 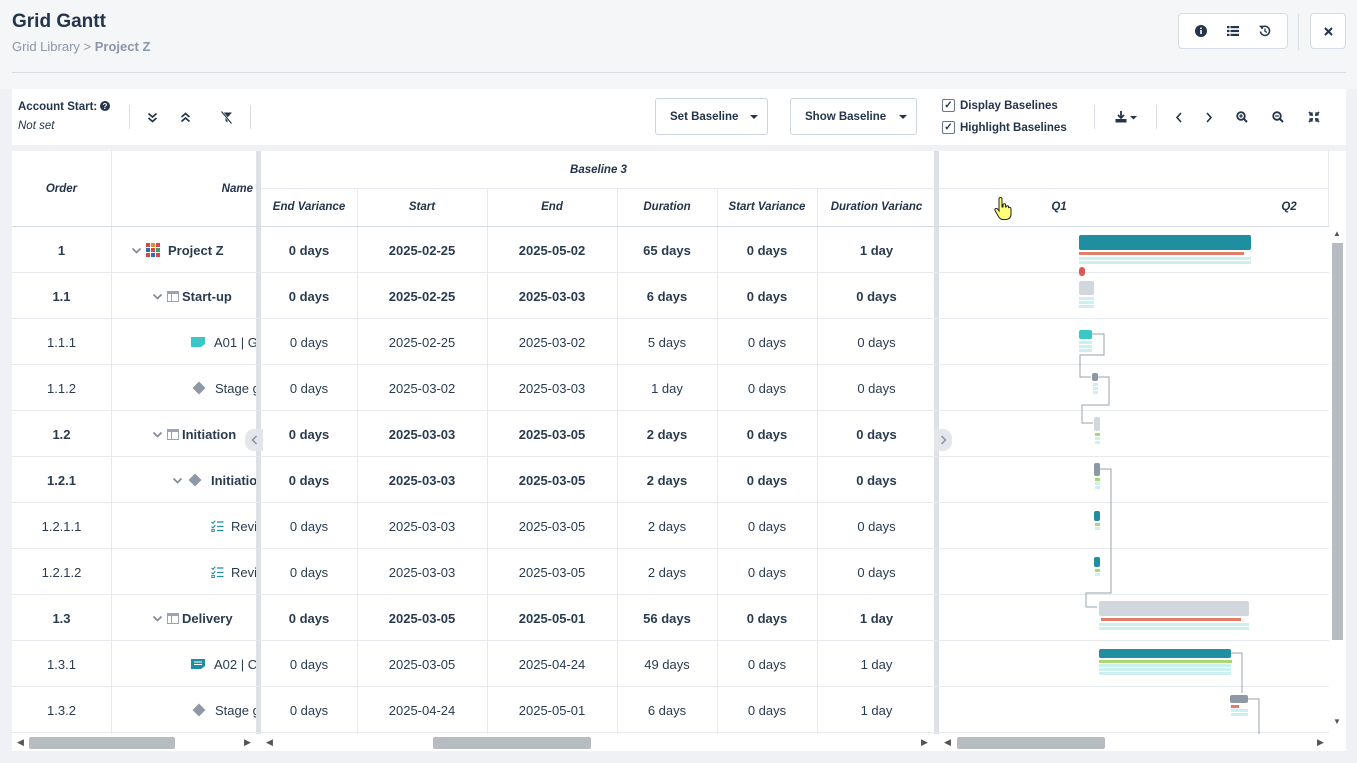 What do you see at coordinates (105, 106) in the screenshot?
I see `help-icon: ?` at bounding box center [105, 106].